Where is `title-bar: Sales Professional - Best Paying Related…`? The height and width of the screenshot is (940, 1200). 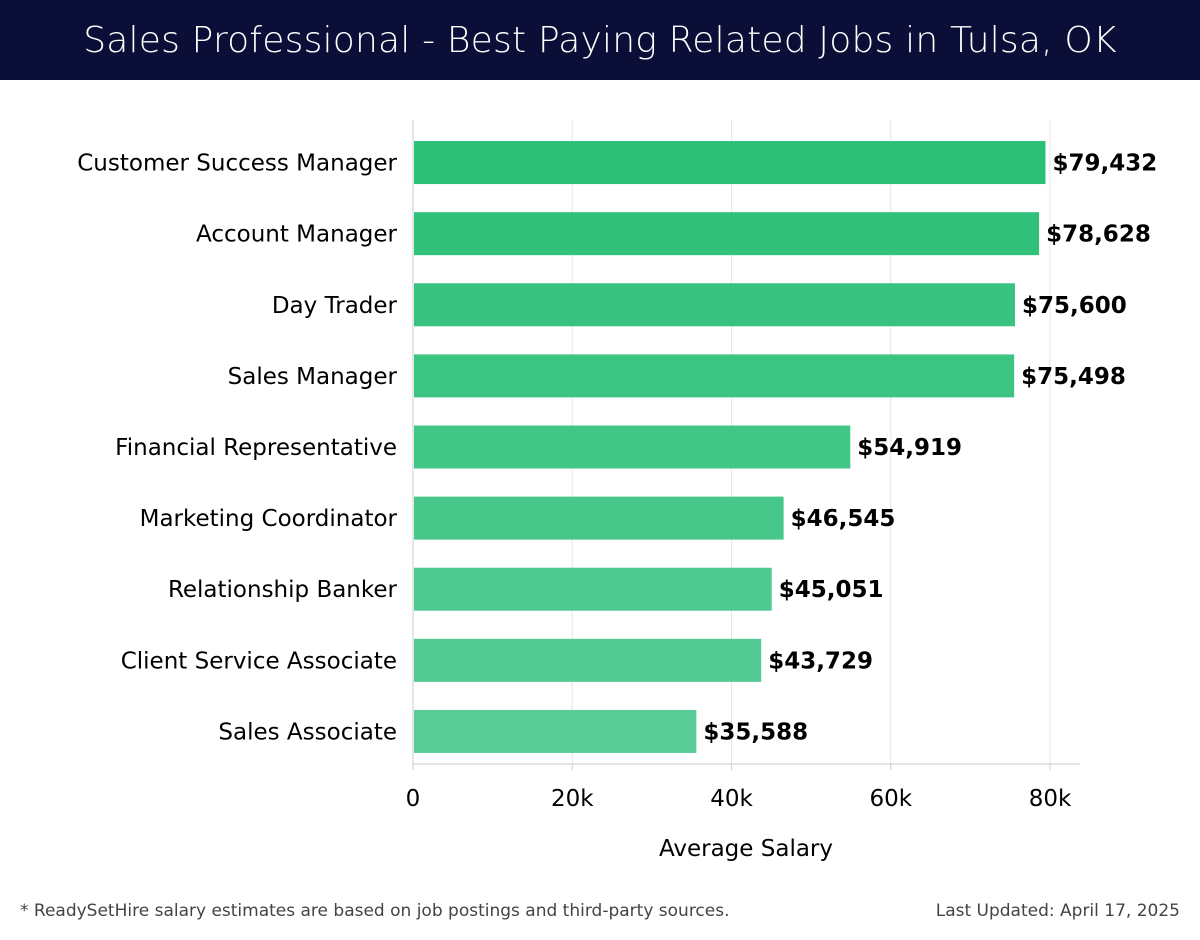
title-bar: Sales Professional - Best Paying Related… is located at coordinates (600, 40).